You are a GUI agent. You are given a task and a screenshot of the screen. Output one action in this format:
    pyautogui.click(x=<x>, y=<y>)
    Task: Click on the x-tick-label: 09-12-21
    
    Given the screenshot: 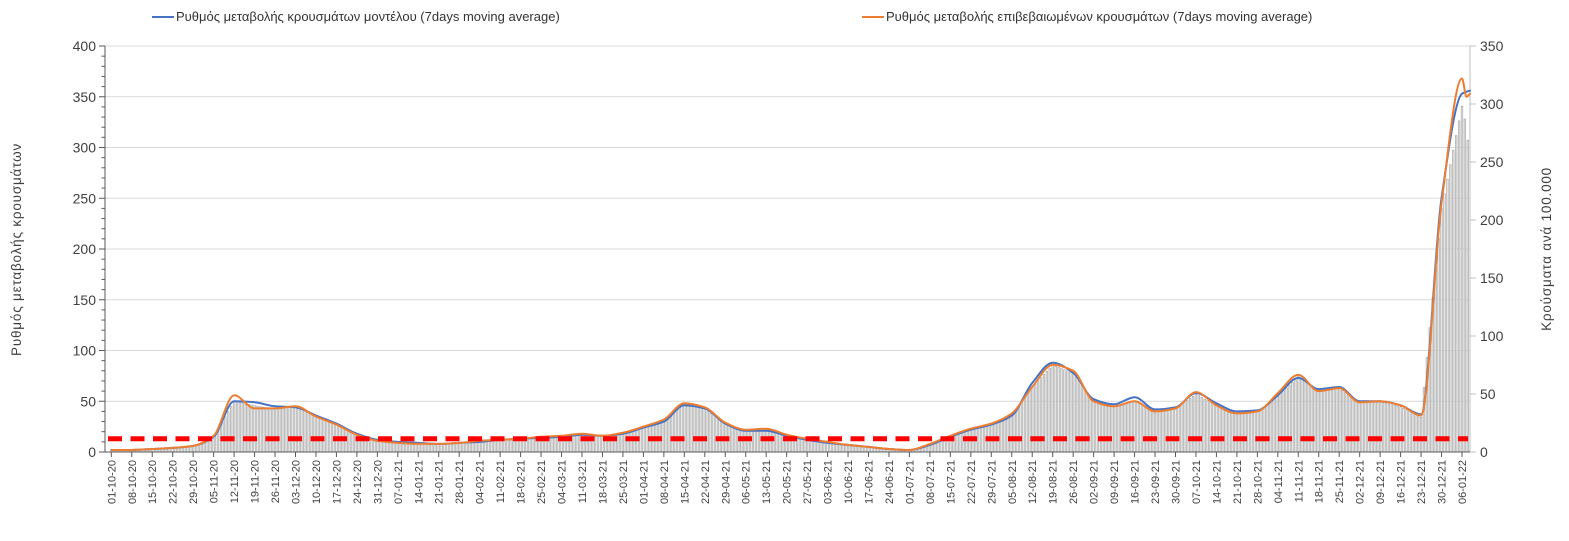 What is the action you would take?
    pyautogui.click(x=1381, y=482)
    